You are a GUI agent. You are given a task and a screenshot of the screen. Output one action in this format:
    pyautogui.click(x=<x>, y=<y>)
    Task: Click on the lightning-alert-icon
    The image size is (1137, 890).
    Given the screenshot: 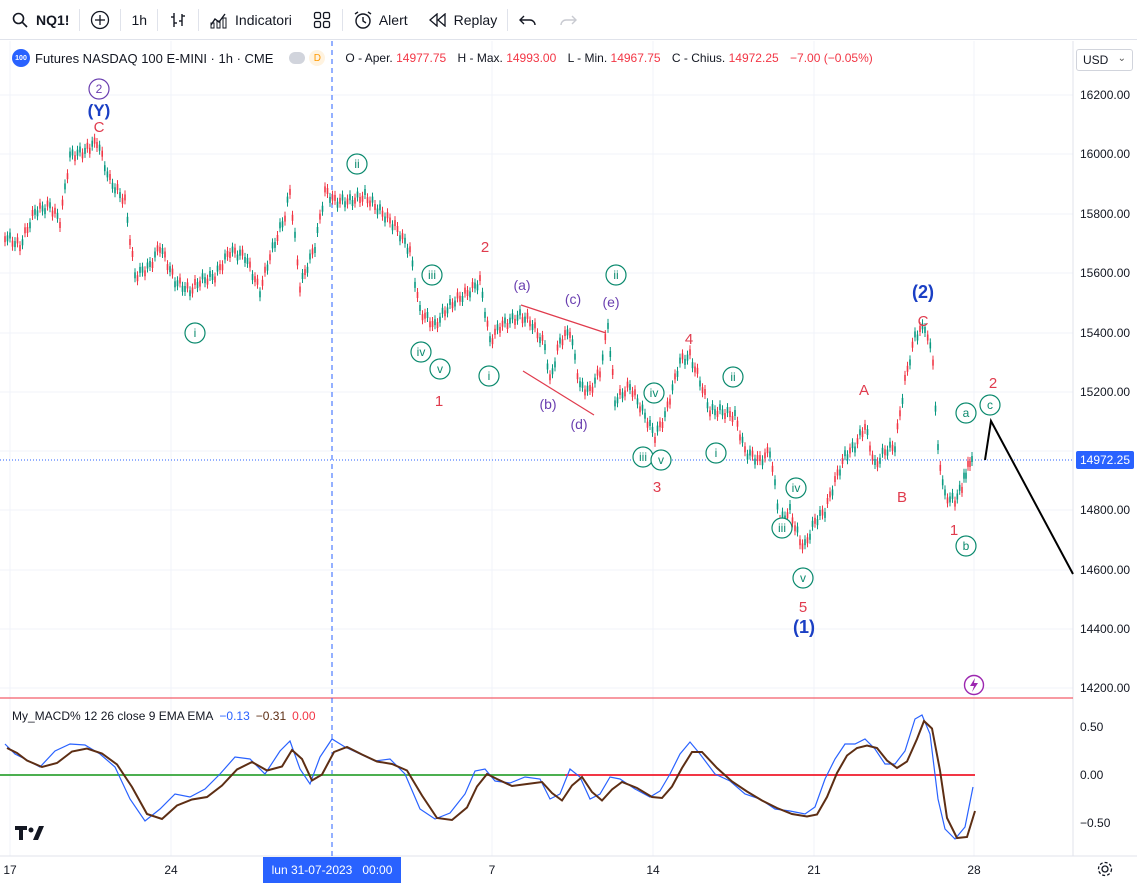 What is the action you would take?
    pyautogui.click(x=974, y=687)
    